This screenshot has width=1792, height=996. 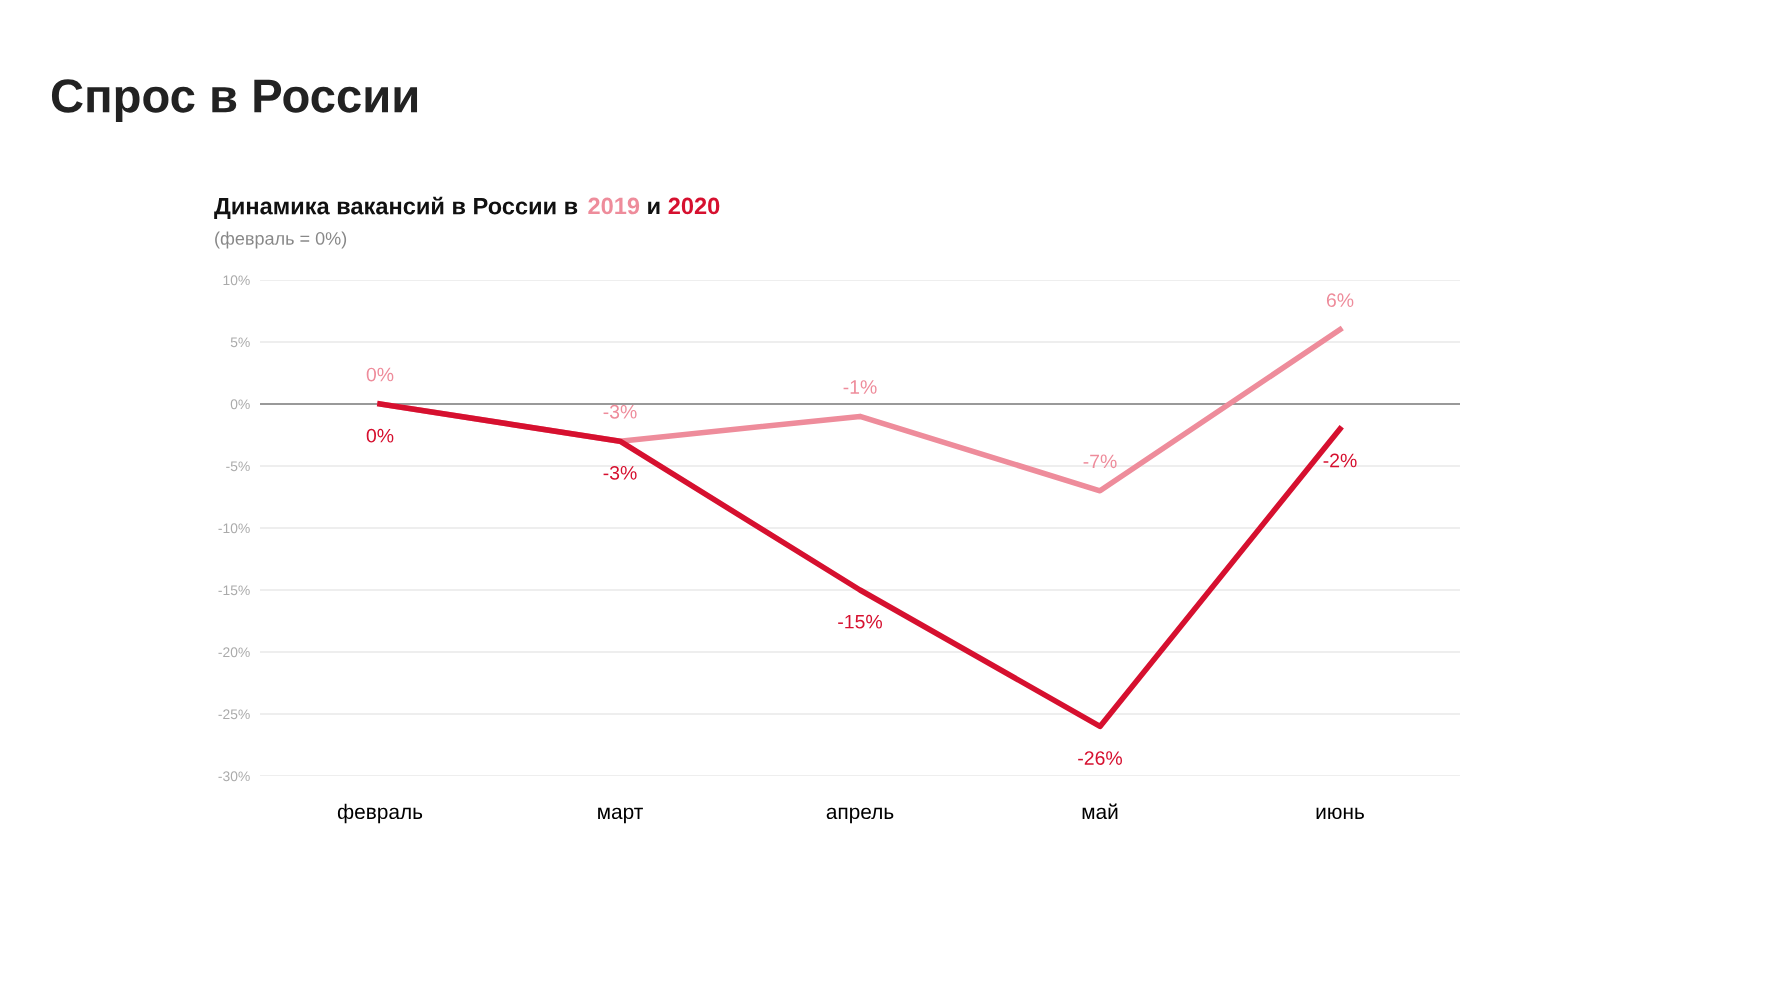 What do you see at coordinates (281, 240) in the screenshot?
I see `text: (февраль = 0%)` at bounding box center [281, 240].